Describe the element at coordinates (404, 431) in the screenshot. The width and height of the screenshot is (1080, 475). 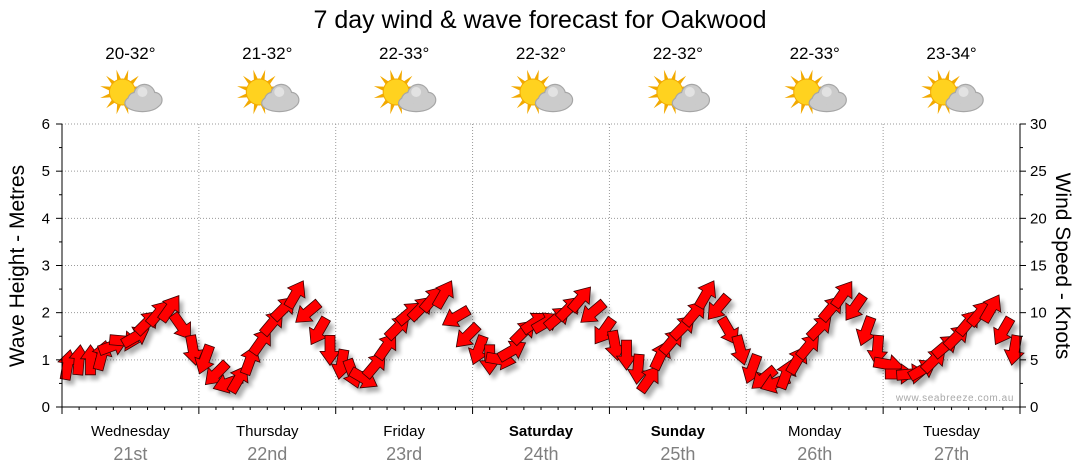
I see `day-label: Friday` at that location.